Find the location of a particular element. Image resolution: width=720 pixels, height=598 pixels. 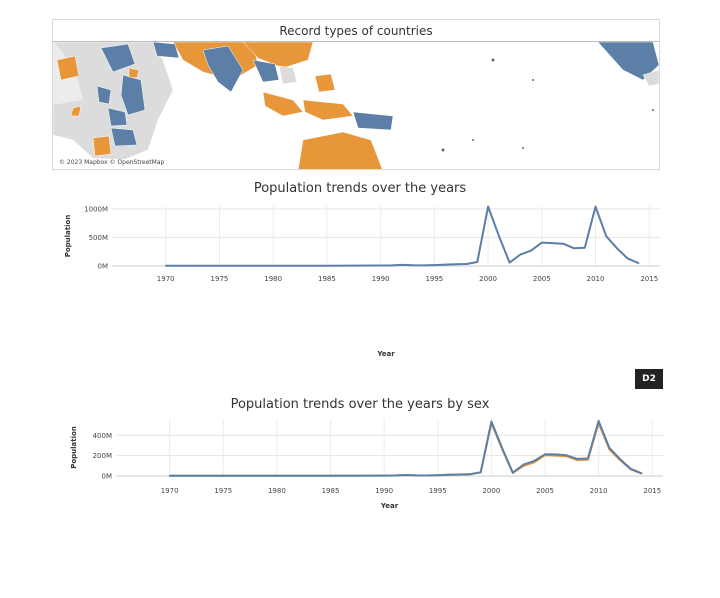

map-attribution: © 2023 Mapbox © OpenStreetMap is located at coordinates (112, 162).